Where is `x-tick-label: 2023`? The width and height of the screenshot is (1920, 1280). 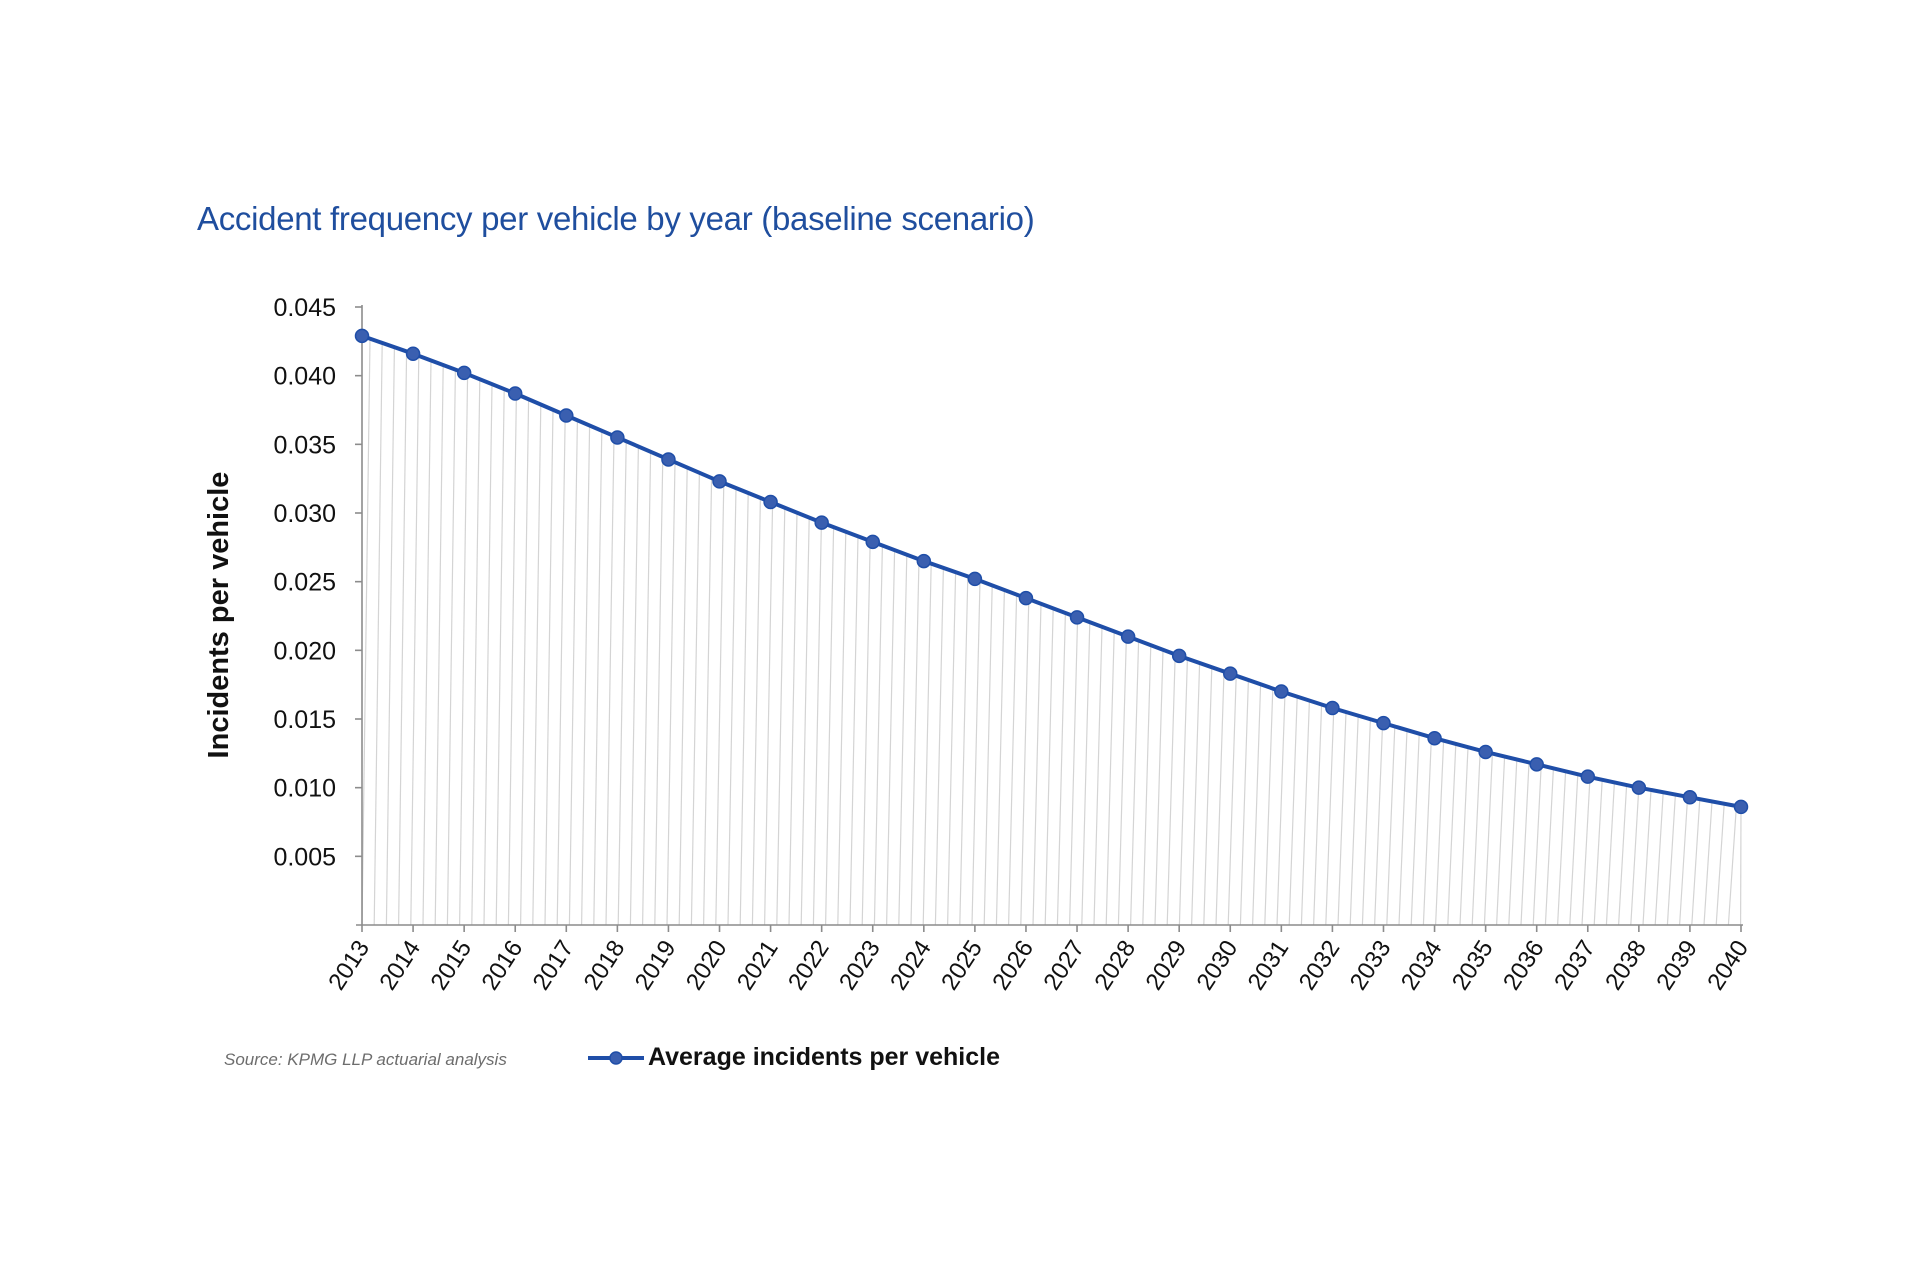
x-tick-label: 2023 is located at coordinates (860, 965).